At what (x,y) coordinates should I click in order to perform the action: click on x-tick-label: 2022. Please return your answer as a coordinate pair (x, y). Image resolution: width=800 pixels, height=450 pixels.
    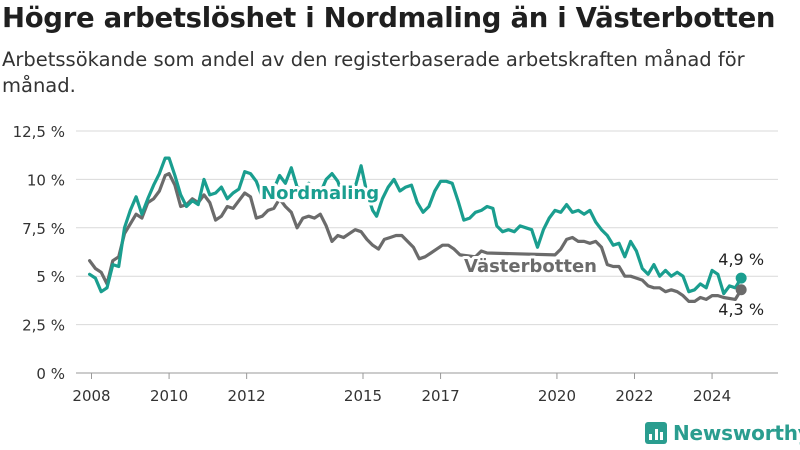
    Looking at the image, I should click on (634, 396).